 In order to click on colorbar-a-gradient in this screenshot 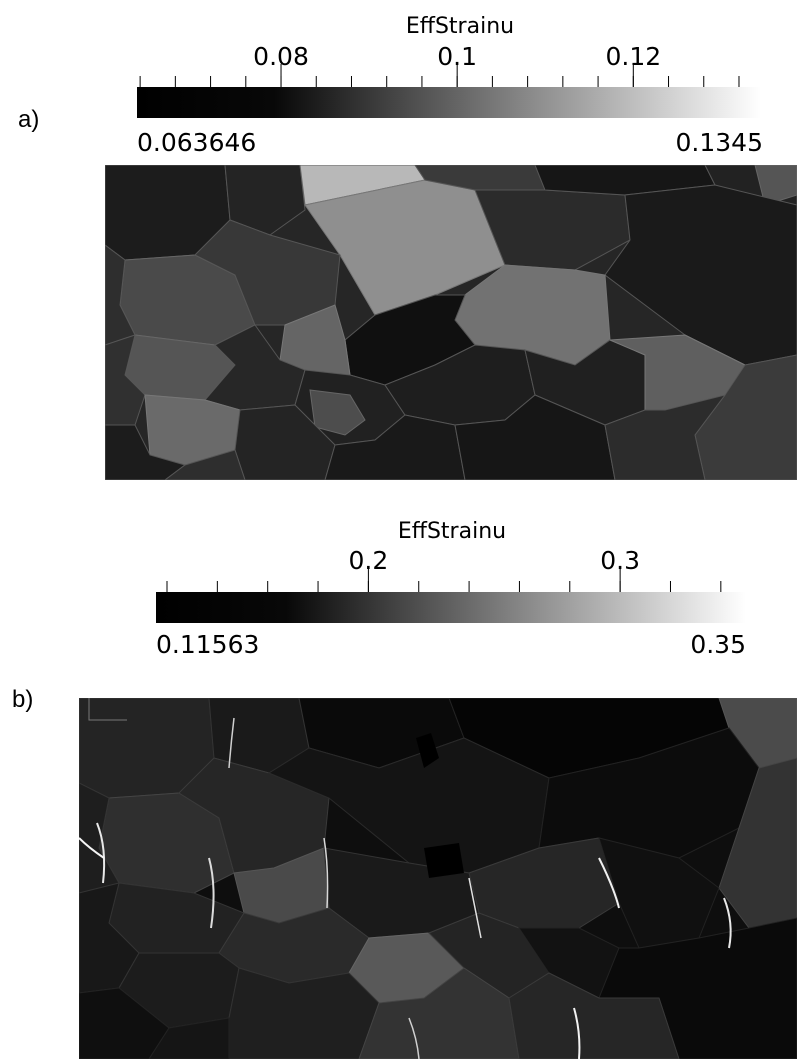, I will do `click(449, 102)`.